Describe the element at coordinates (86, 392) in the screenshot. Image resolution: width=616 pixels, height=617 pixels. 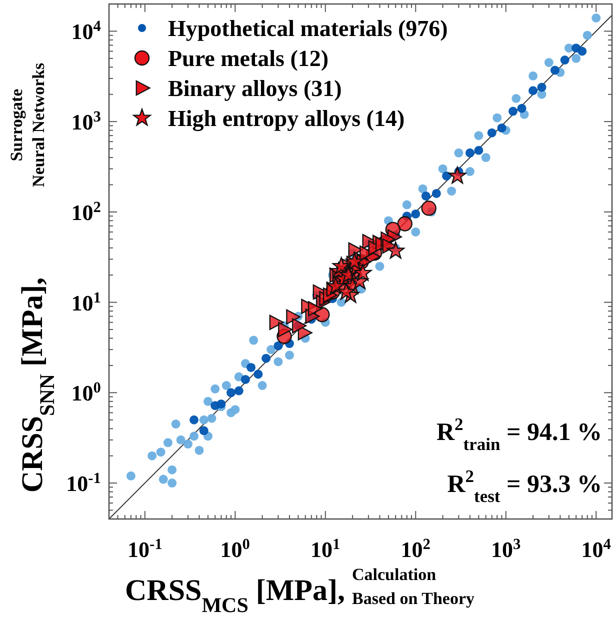
I see `y-tick-label: 10$^{0}$` at that location.